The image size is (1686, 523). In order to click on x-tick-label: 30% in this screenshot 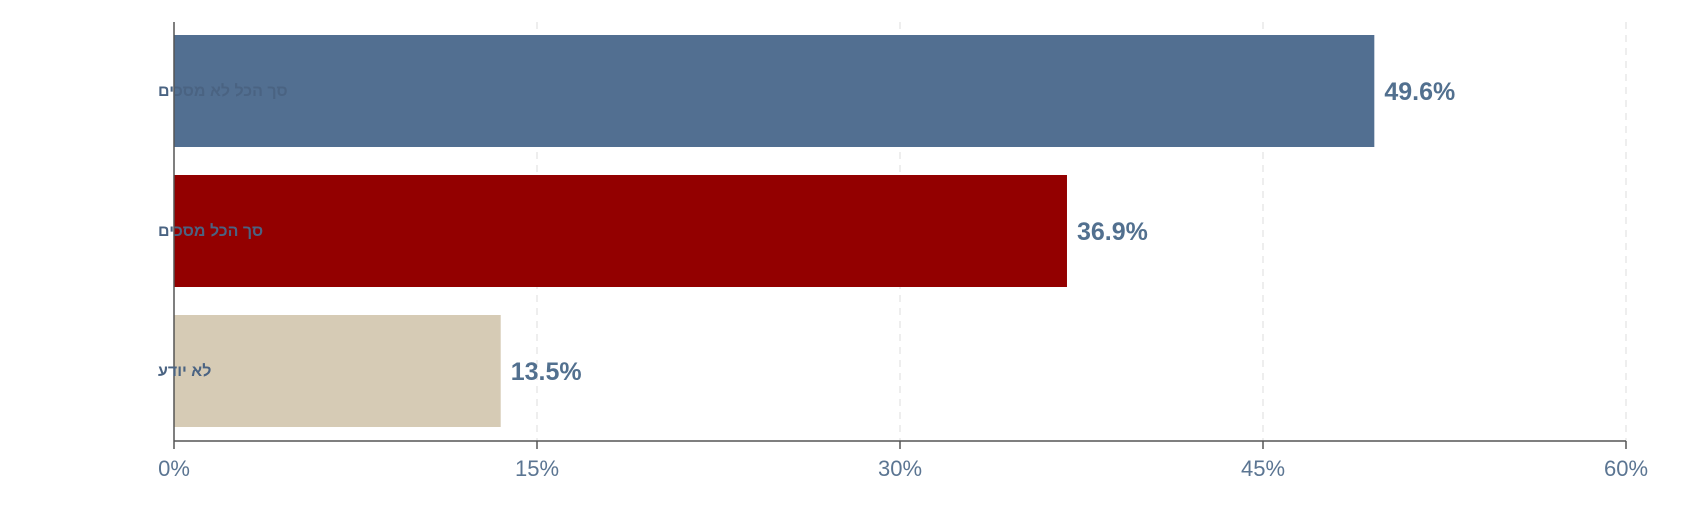, I will do `click(900, 468)`.